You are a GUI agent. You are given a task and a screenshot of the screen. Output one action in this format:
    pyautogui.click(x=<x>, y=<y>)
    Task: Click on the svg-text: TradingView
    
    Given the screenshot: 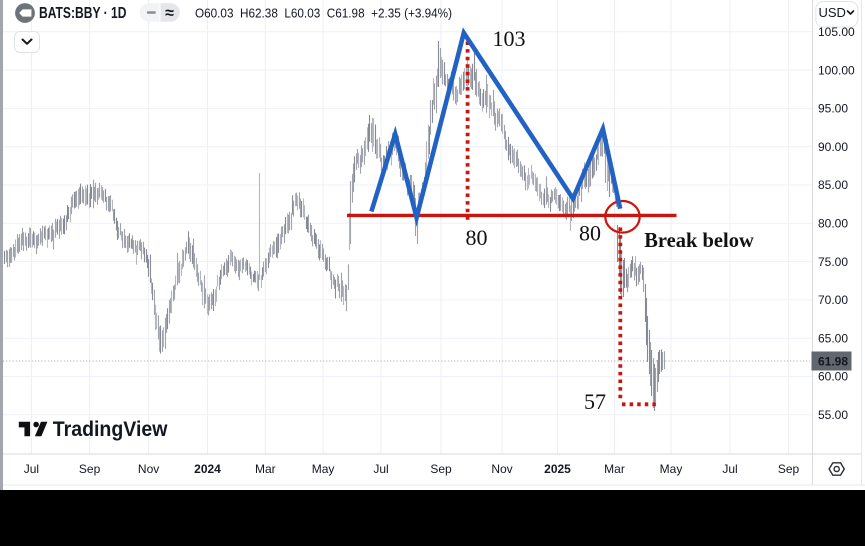 What is the action you would take?
    pyautogui.click(x=110, y=429)
    